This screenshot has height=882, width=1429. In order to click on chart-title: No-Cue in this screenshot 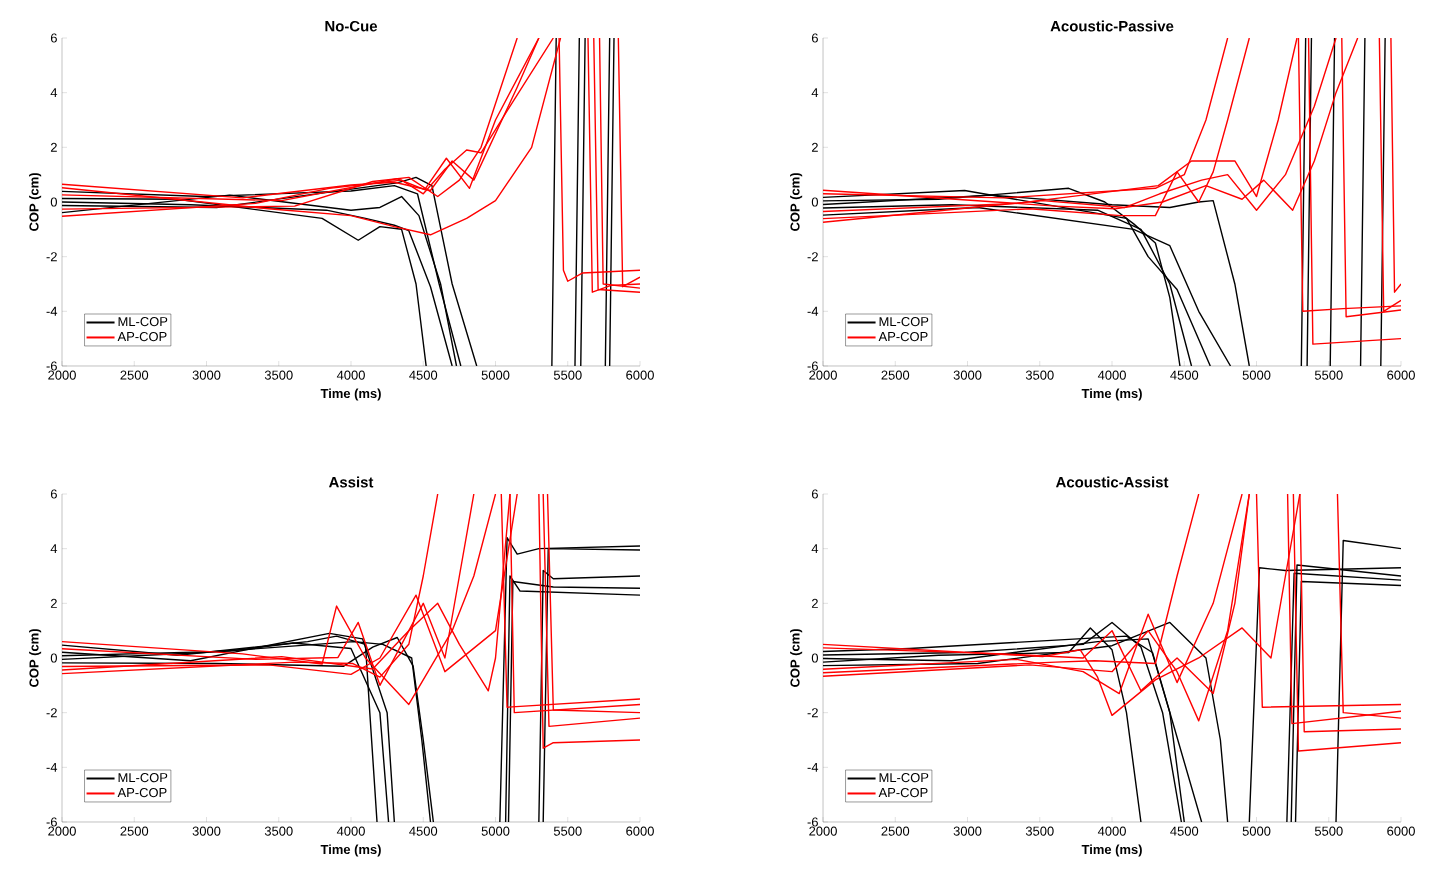, I will do `click(351, 26)`.